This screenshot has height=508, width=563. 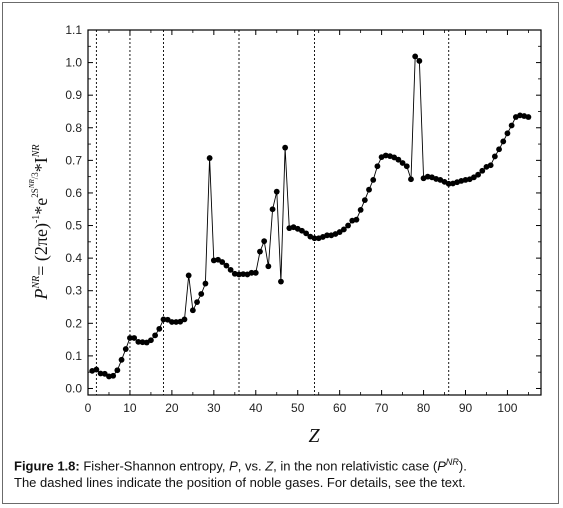 What do you see at coordinates (73, 128) in the screenshot?
I see `y-tick-label: 0.8` at bounding box center [73, 128].